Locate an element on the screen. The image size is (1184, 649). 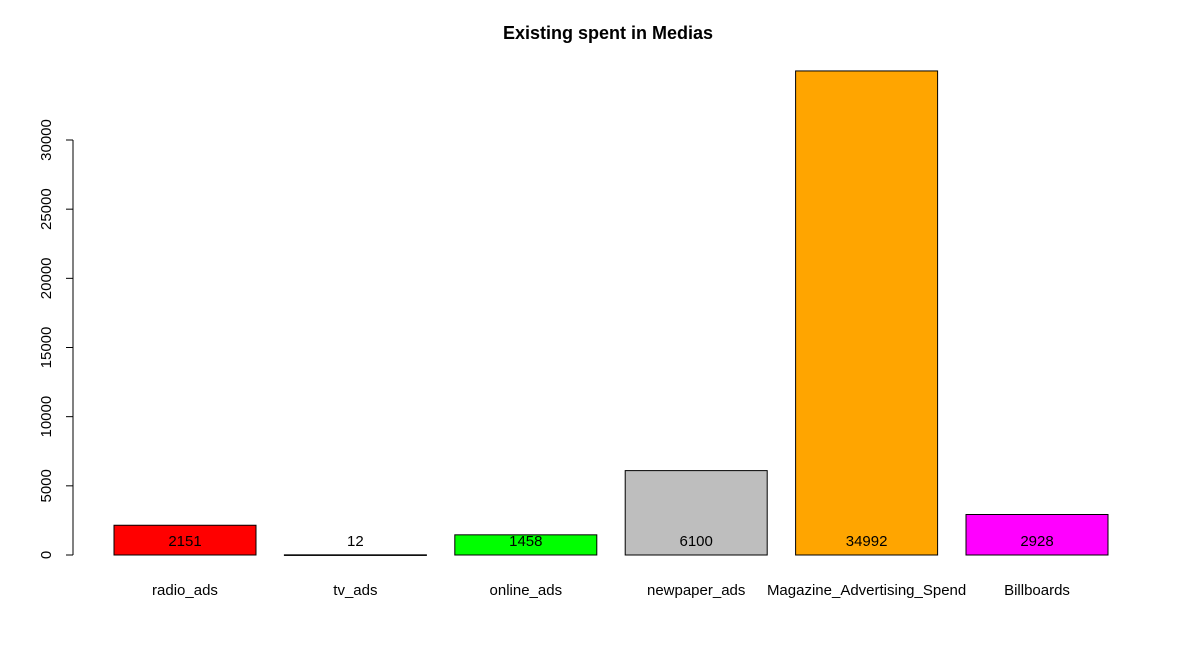
y-tick-label: 30000 is located at coordinates (46, 140).